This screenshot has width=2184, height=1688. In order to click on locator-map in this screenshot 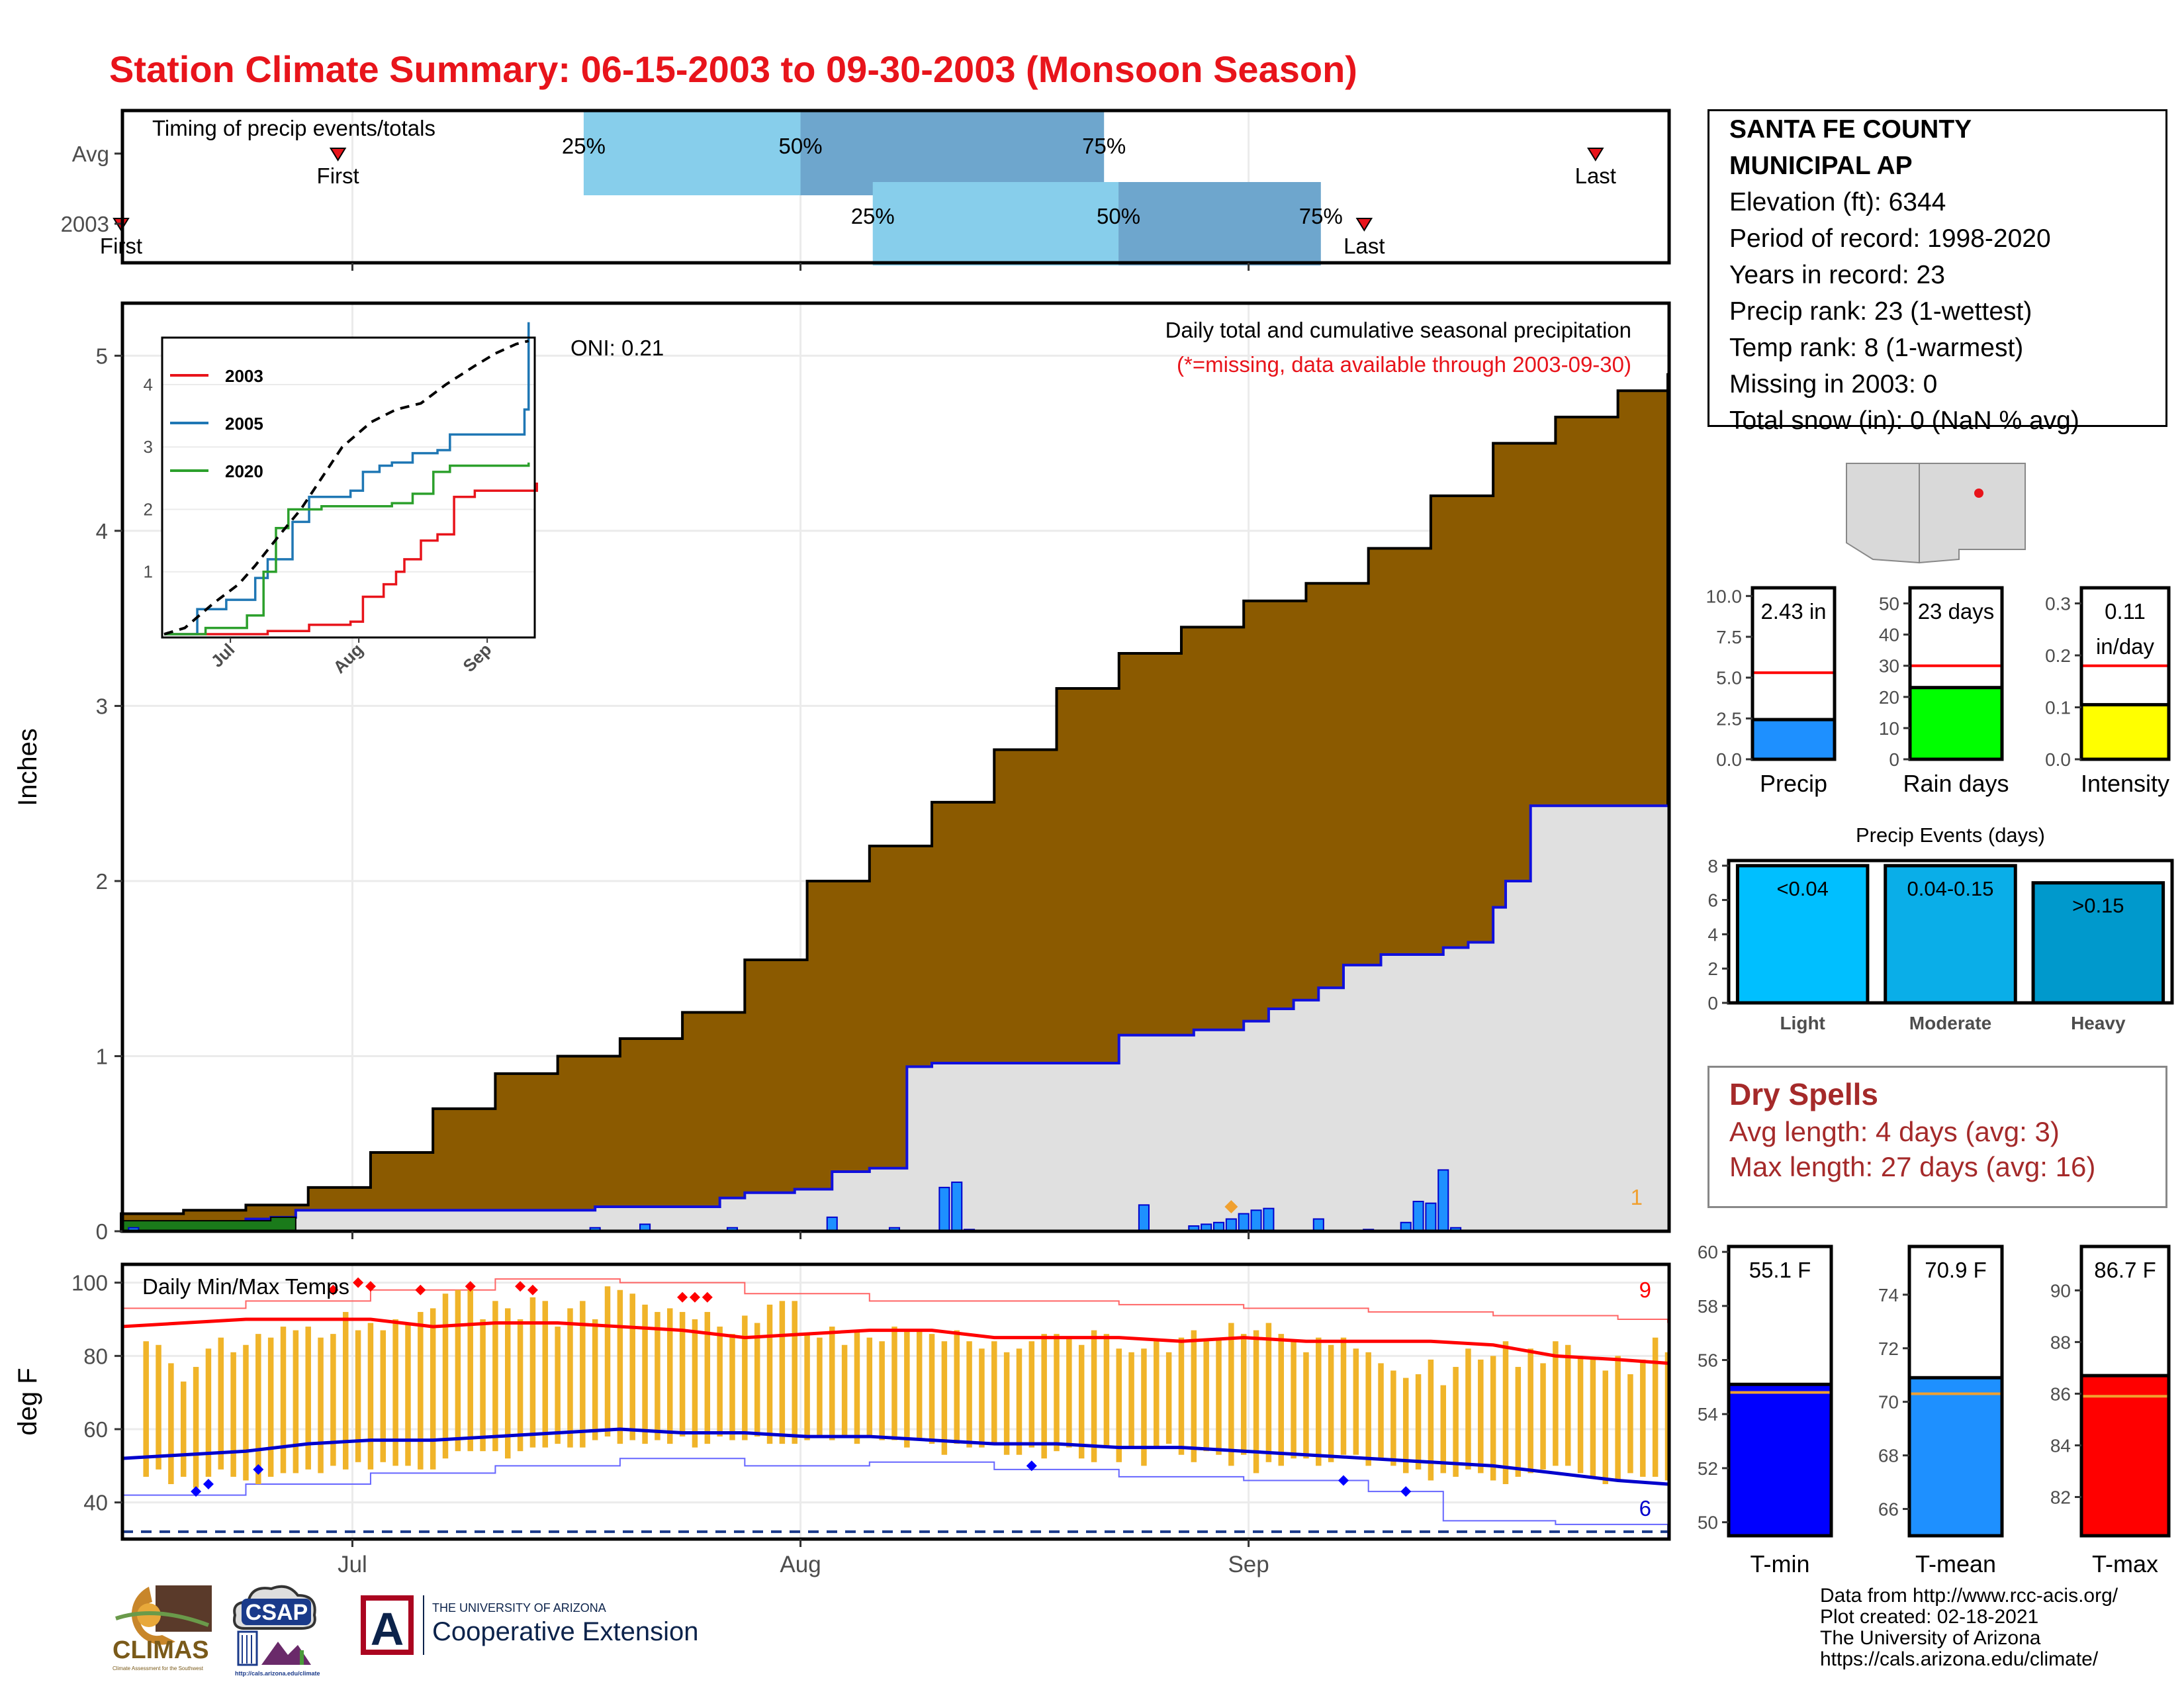, I will do `click(1937, 513)`.